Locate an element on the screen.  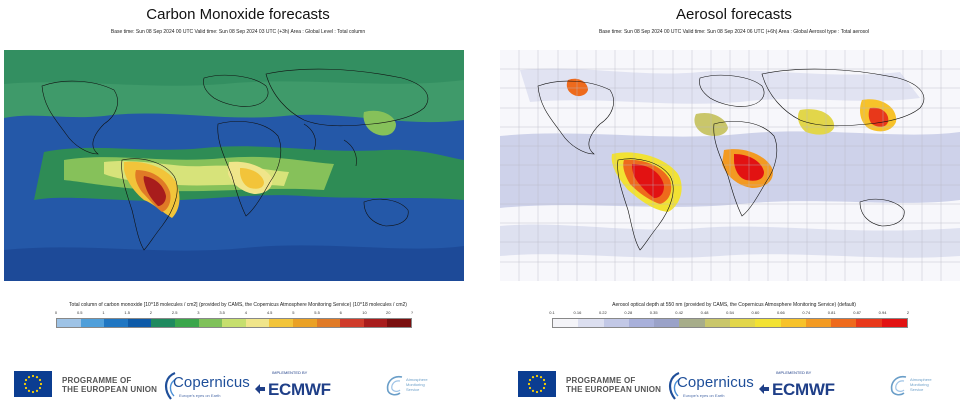
aerosol-title: Aerosol forecasts is located at coordinates (734, 14).